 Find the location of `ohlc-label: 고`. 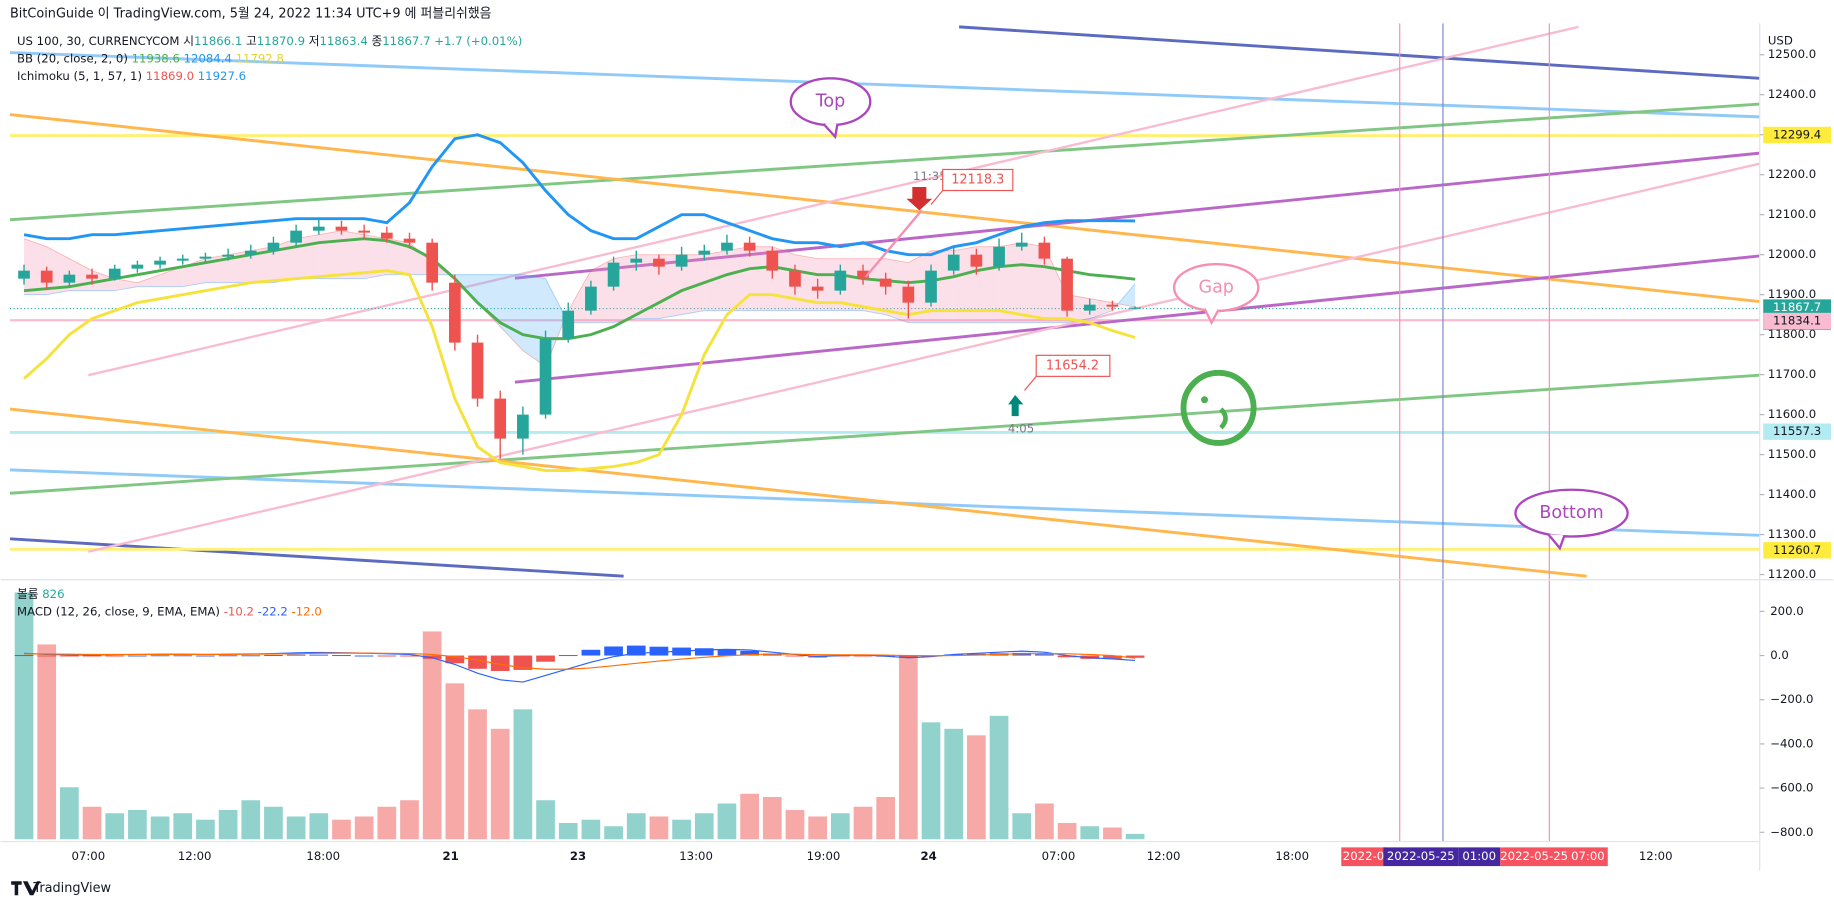

ohlc-label: 고 is located at coordinates (251, 40).